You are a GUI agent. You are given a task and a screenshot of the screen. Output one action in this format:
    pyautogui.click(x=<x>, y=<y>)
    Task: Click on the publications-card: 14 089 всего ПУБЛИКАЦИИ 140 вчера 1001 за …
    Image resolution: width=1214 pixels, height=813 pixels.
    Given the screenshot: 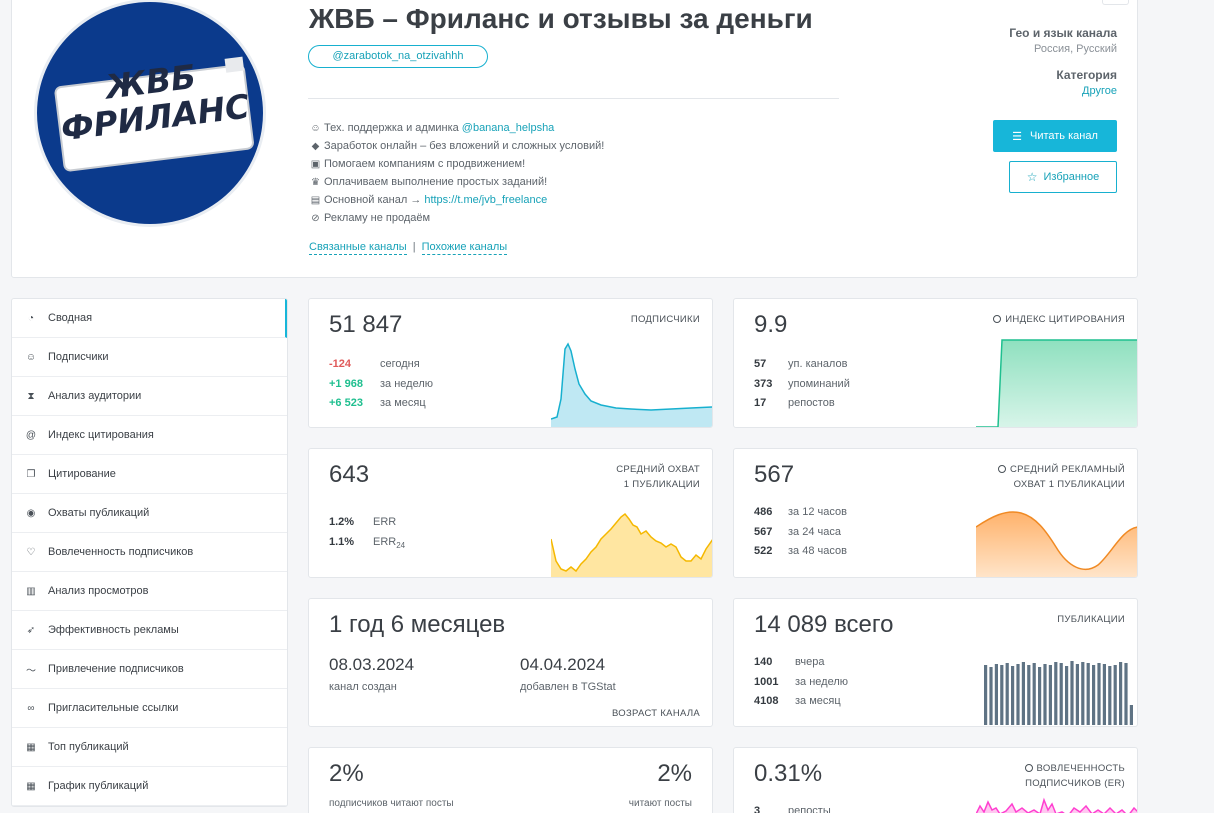 What is the action you would take?
    pyautogui.click(x=935, y=662)
    